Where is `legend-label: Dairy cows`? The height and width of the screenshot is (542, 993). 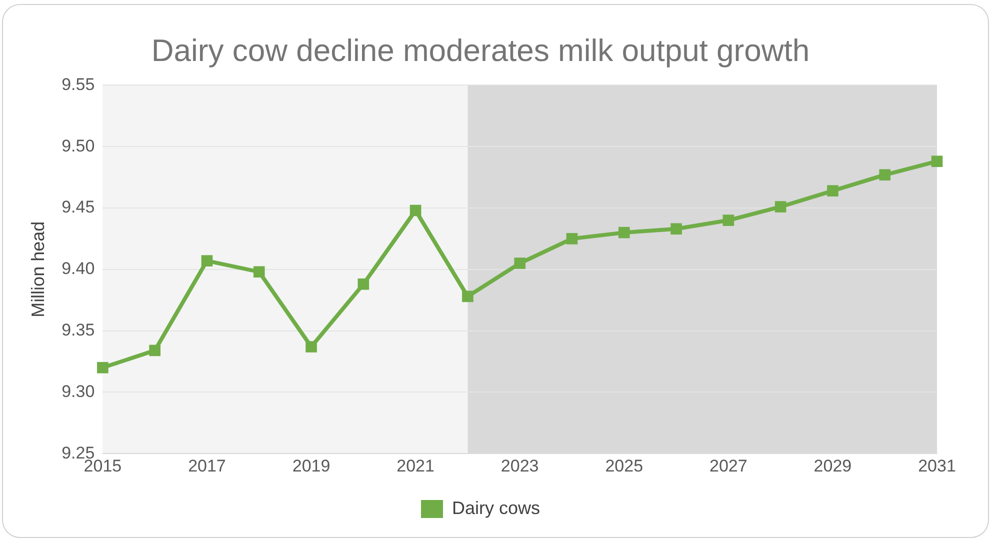 legend-label: Dairy cows is located at coordinates (496, 508).